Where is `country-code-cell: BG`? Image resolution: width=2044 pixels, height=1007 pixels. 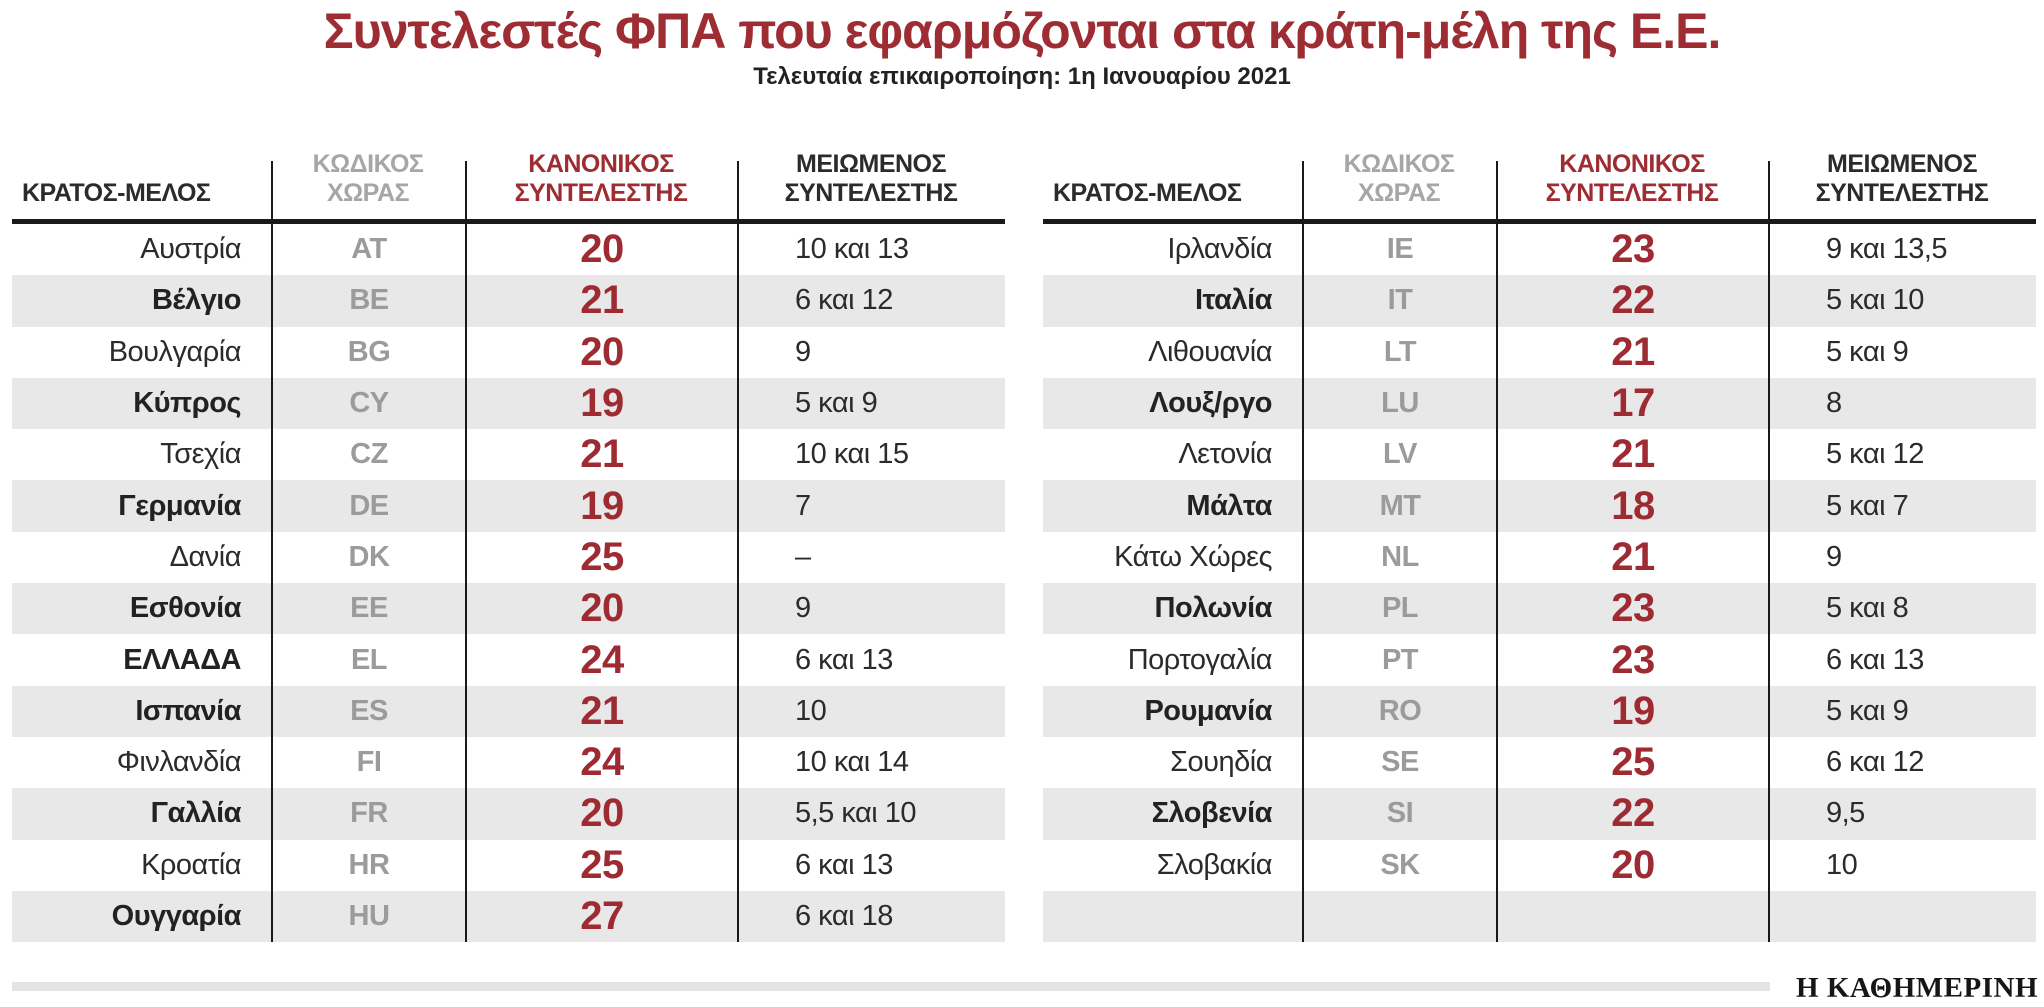 country-code-cell: BG is located at coordinates (368, 352).